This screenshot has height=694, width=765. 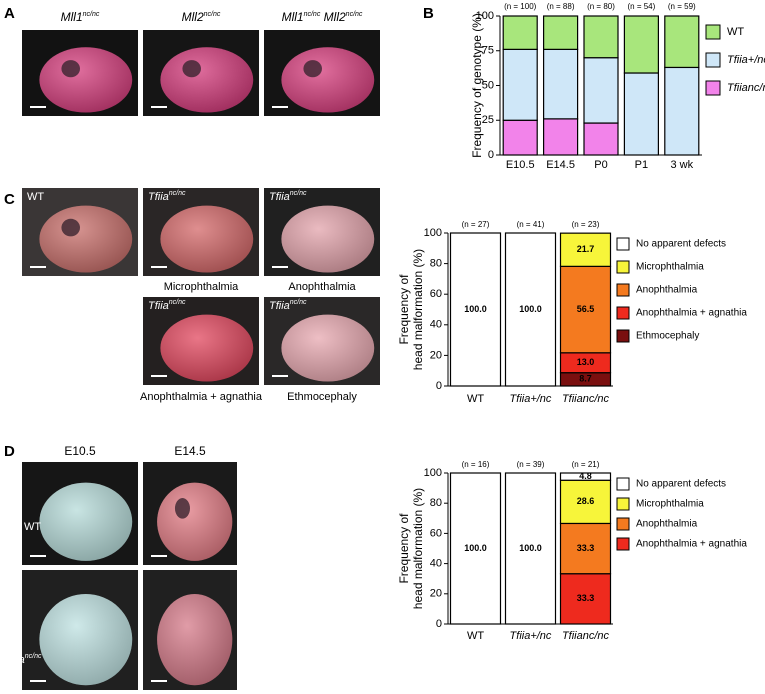 I want to click on y-tick-label: 75, so click(x=488, y=51).